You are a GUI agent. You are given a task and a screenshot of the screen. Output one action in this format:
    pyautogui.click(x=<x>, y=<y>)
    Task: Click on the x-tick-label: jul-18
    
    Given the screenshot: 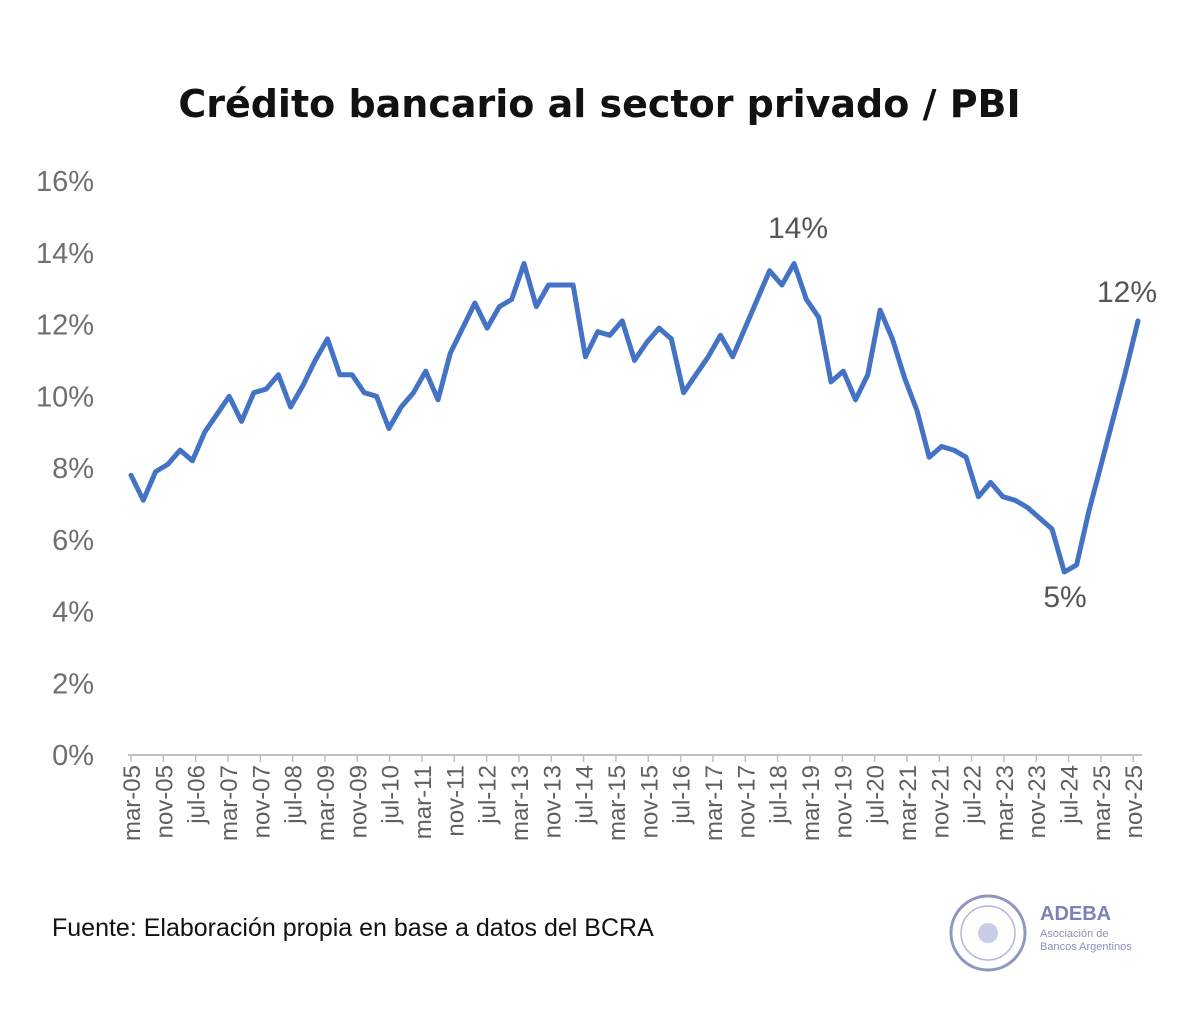 What is the action you would take?
    pyautogui.click(x=779, y=795)
    